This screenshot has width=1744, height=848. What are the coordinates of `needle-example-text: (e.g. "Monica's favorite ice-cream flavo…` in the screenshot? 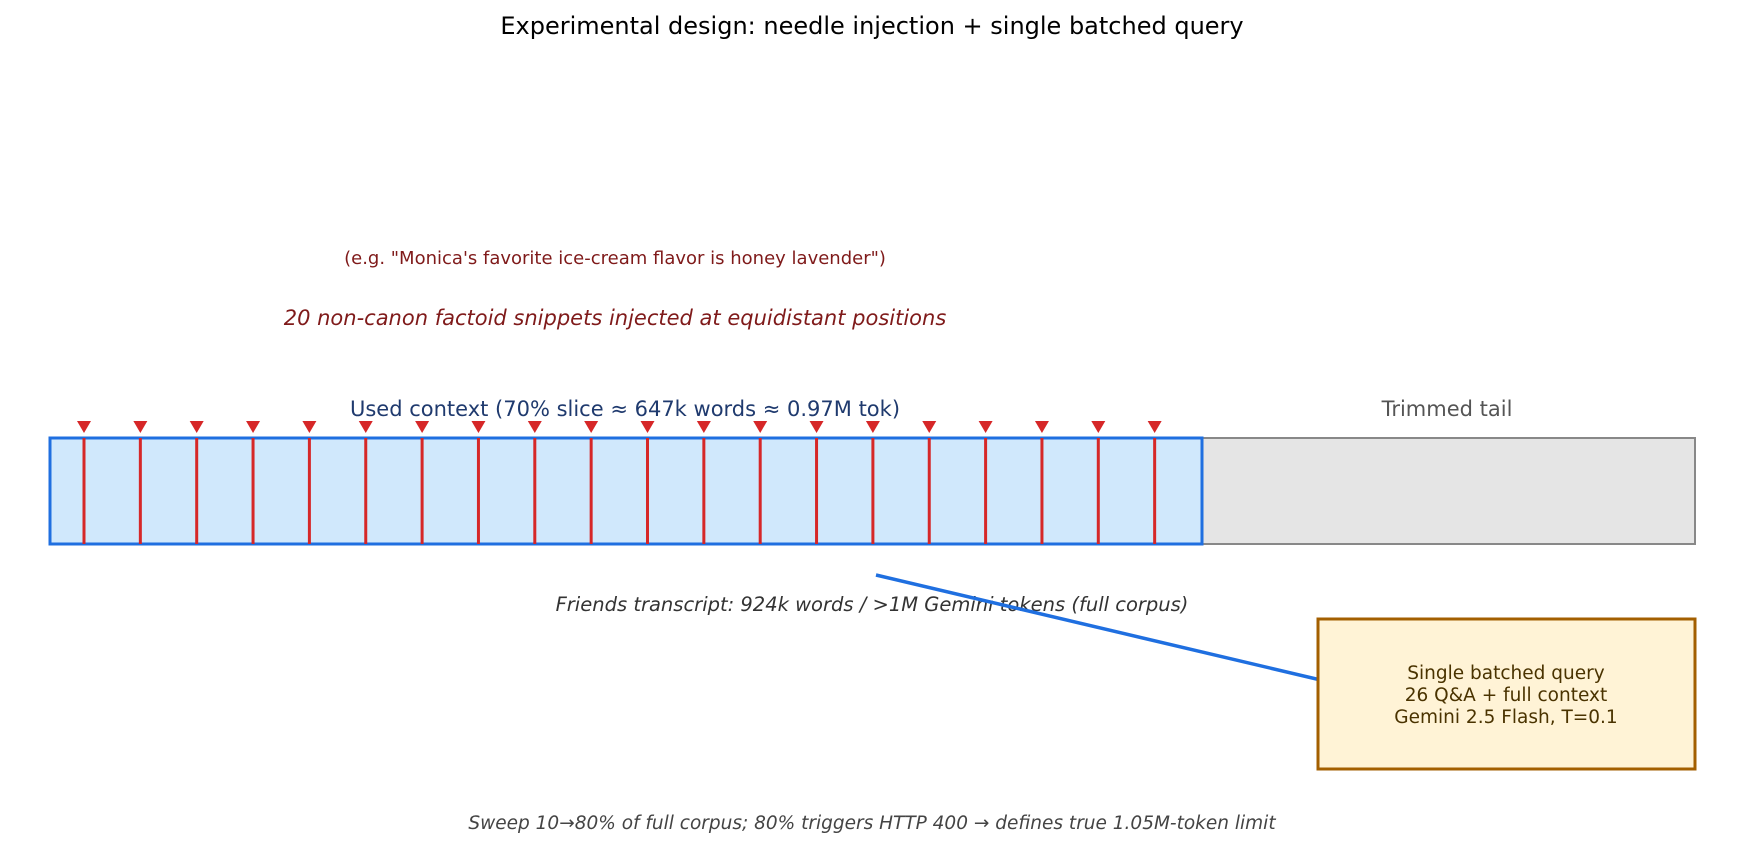 It's located at (615, 258).